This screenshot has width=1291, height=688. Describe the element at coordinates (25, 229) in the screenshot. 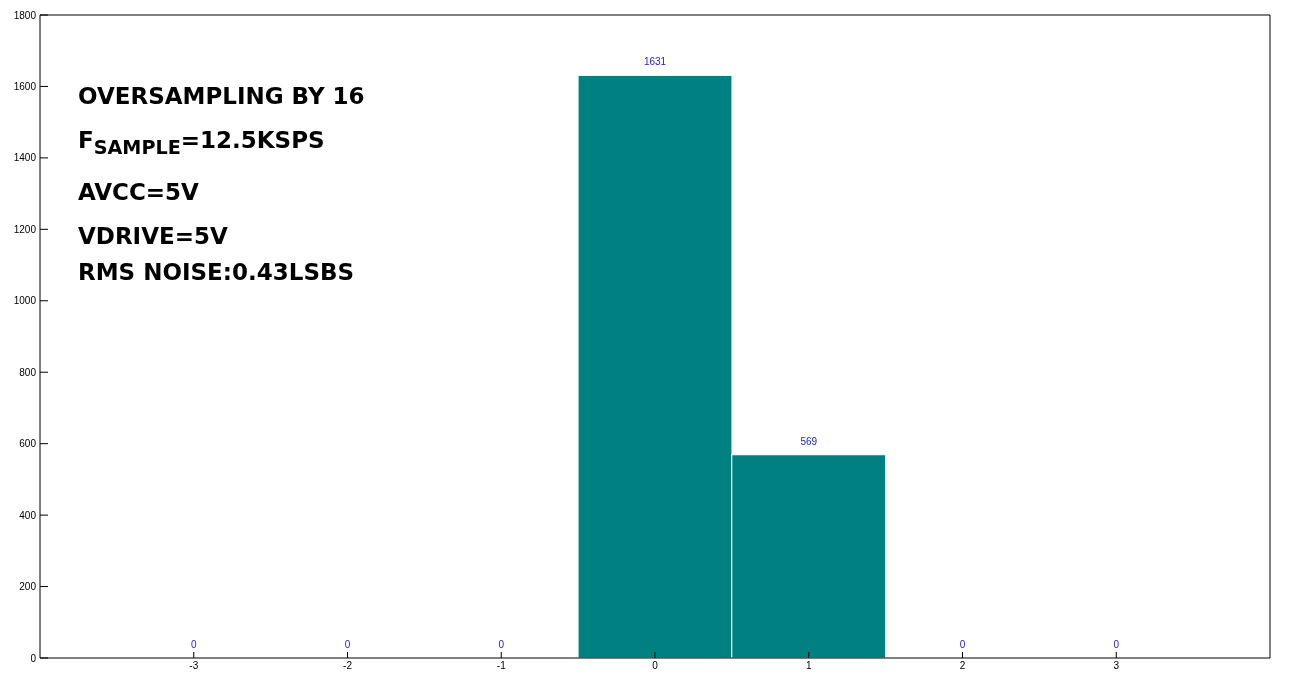

I see `y-tick-label: 1200` at that location.